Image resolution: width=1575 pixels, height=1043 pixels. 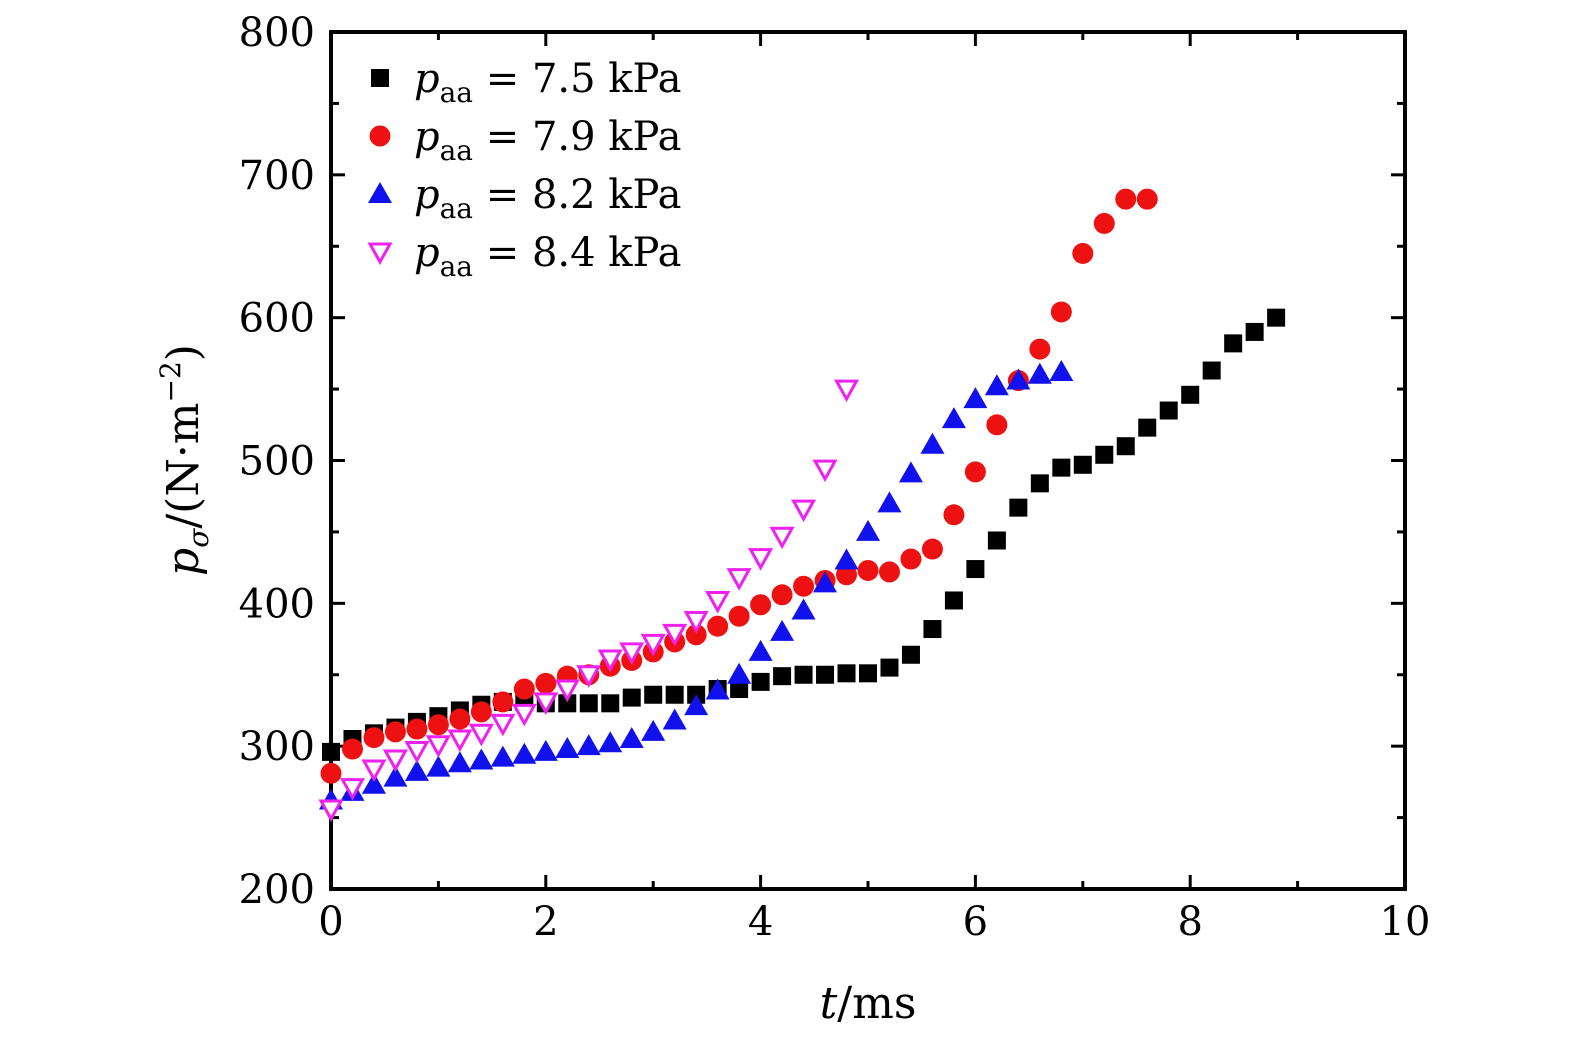 I want to click on x-tick-label: 0, so click(x=330, y=922).